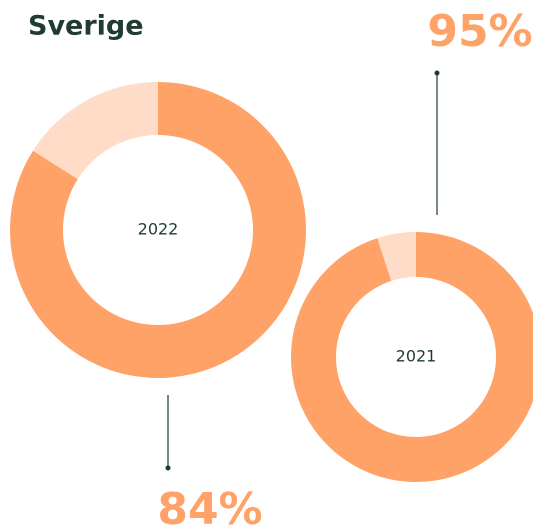 The image size is (533, 532). What do you see at coordinates (416, 356) in the screenshot?
I see `center-label: 2021` at bounding box center [416, 356].